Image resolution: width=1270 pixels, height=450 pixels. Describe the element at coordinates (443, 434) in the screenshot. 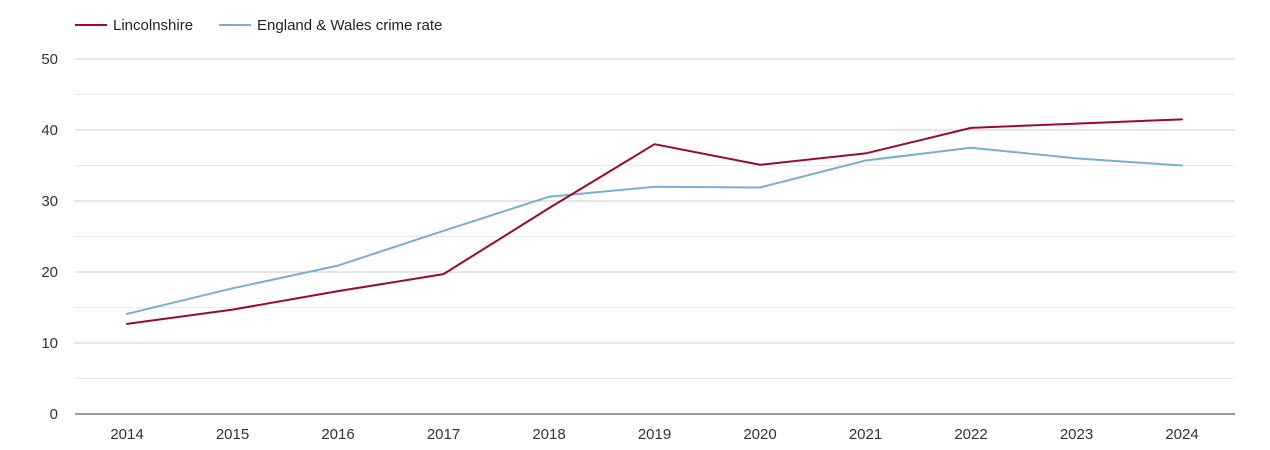

I see `x-tick-label: 2017` at that location.